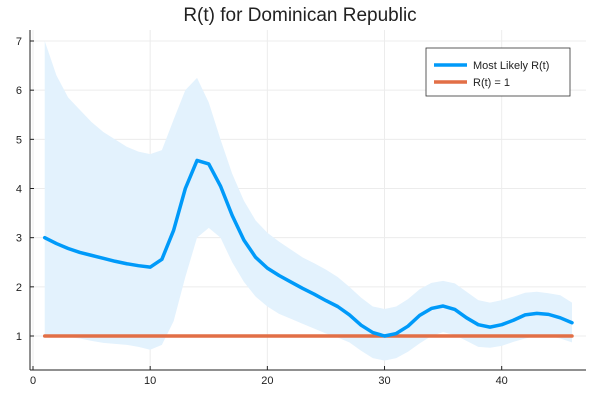 This screenshot has height=400, width=600. I want to click on y-tick-label-3: 3, so click(19, 239).